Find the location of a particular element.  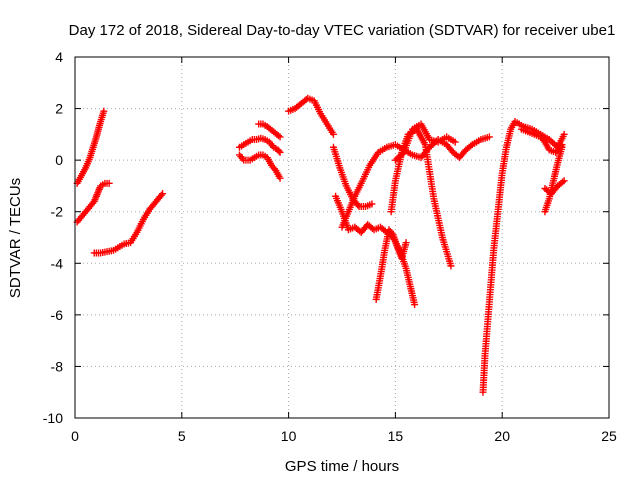

x-tick-label: 25 is located at coordinates (609, 436).